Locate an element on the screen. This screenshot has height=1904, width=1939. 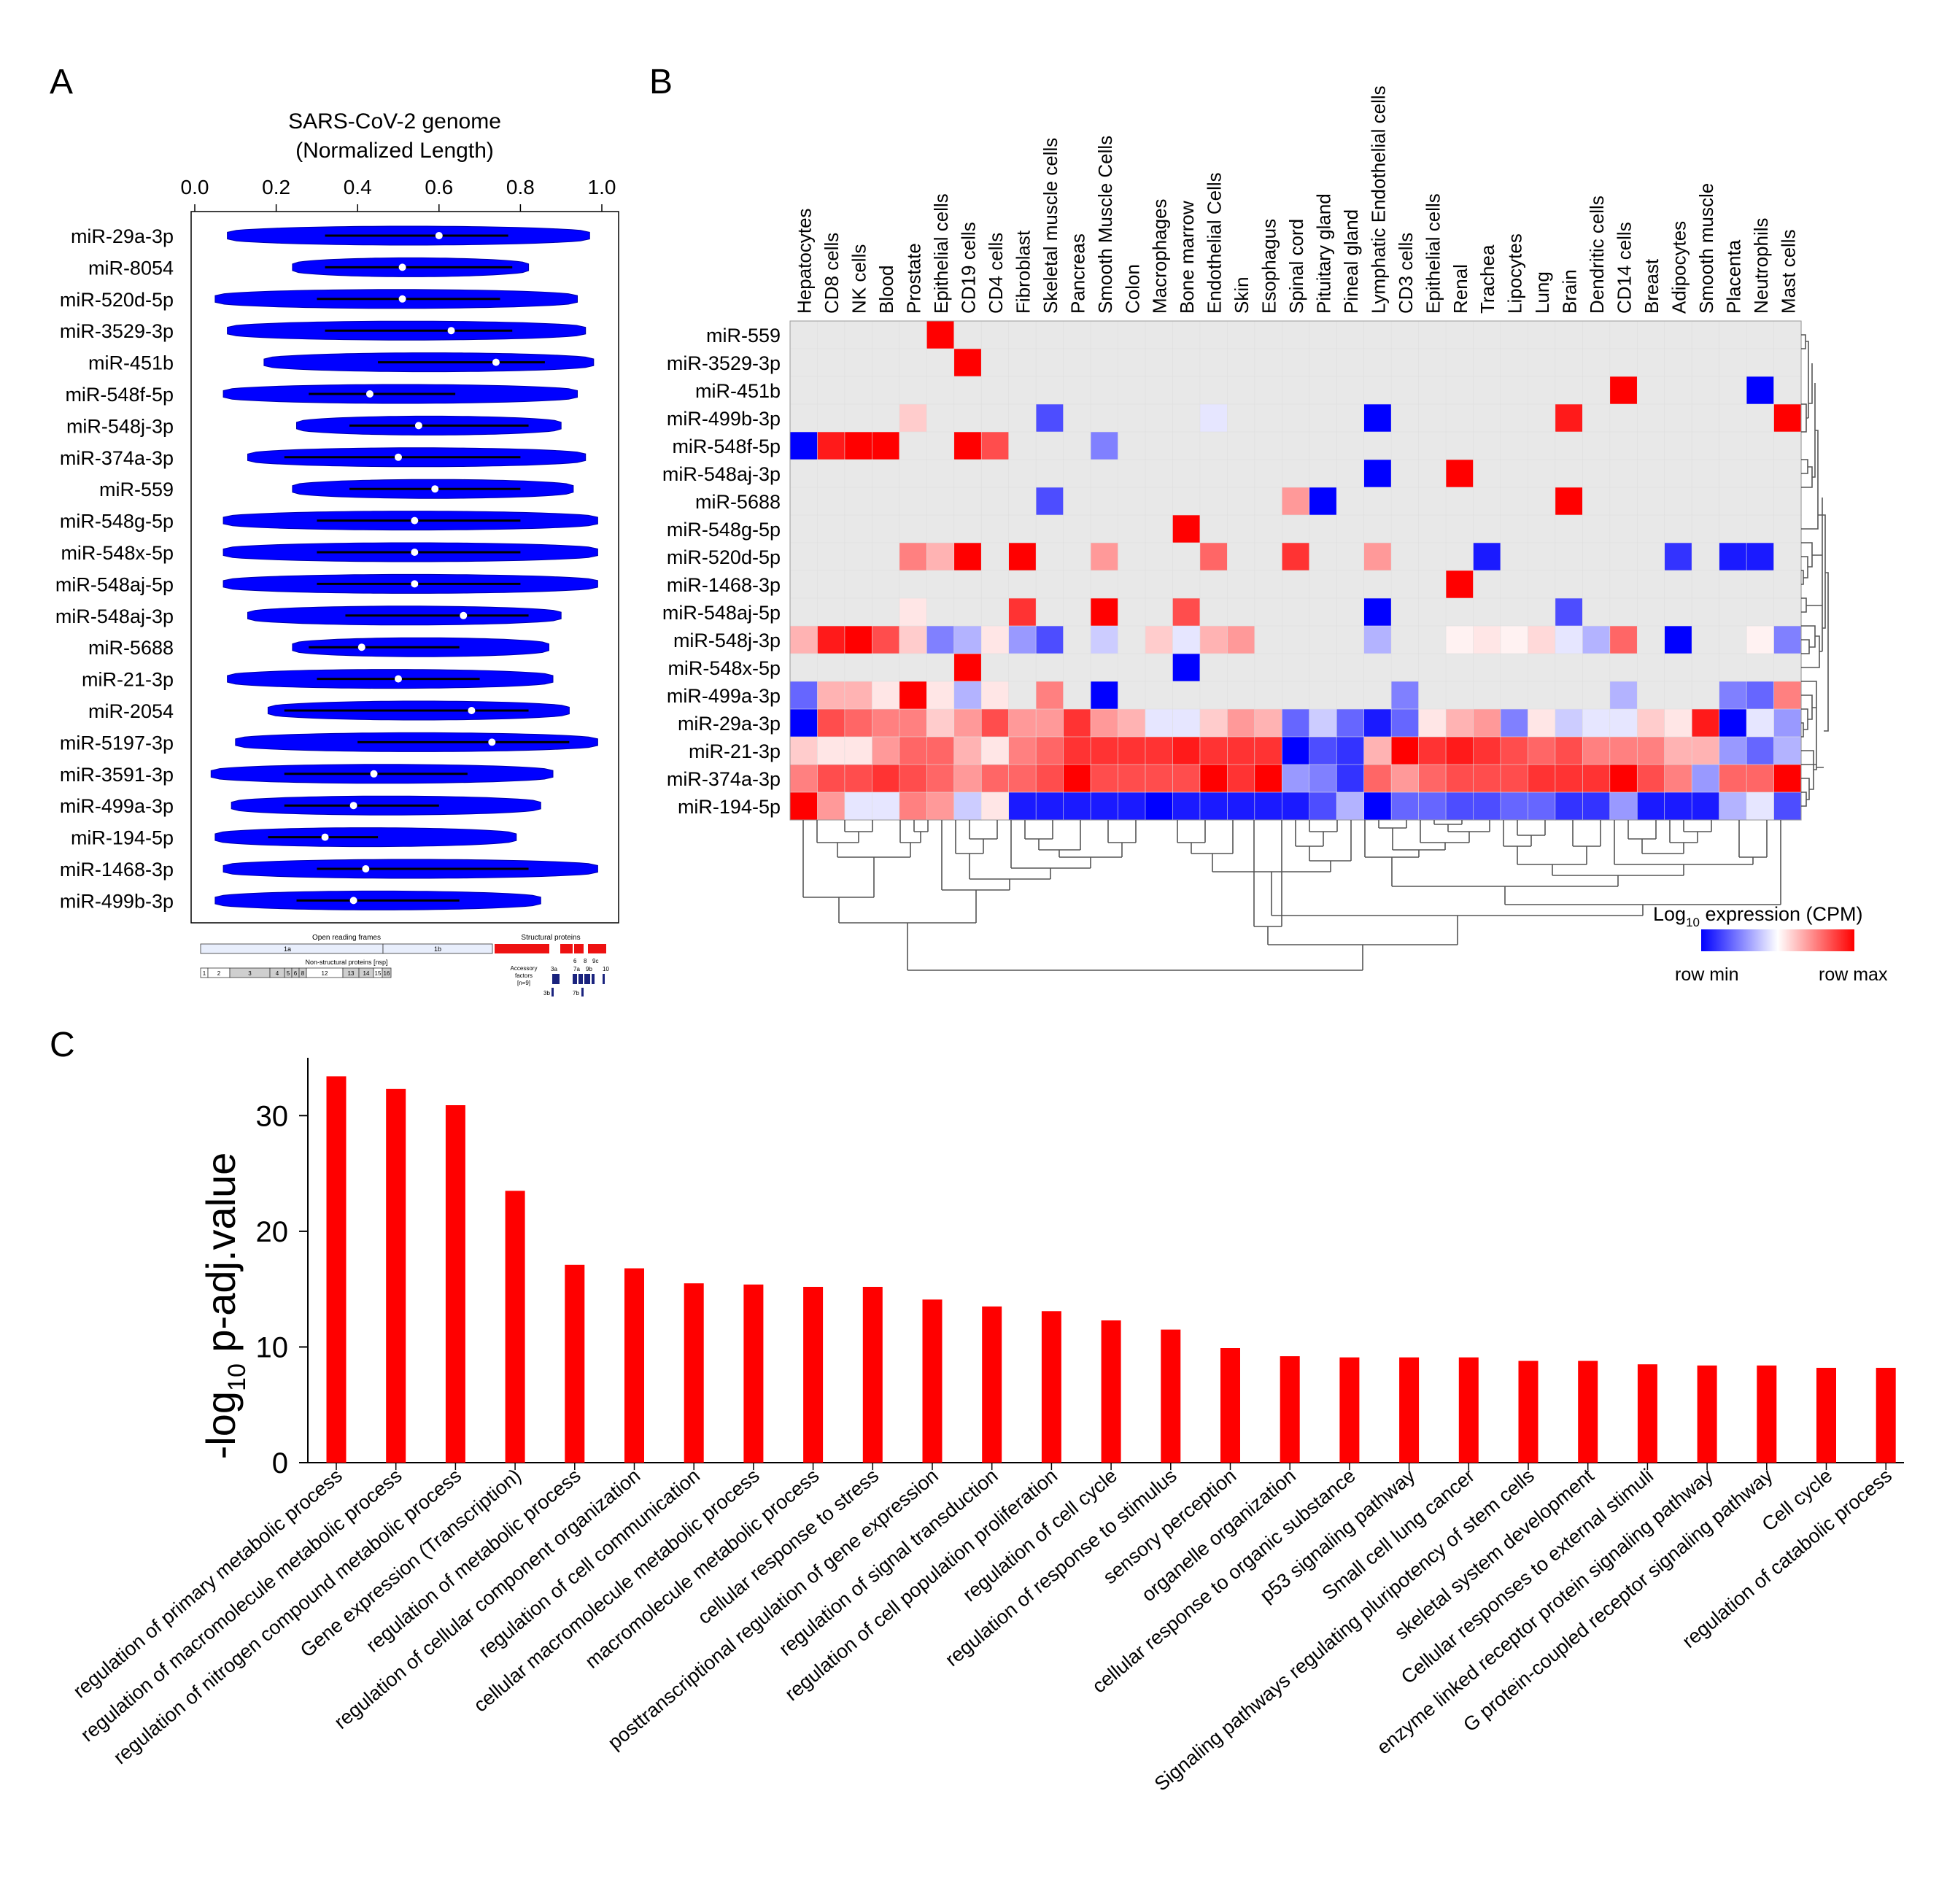
violin-x-axis: 0.0 0.2 0.4 0.6 0.8 1.0 is located at coordinates (399, 194).